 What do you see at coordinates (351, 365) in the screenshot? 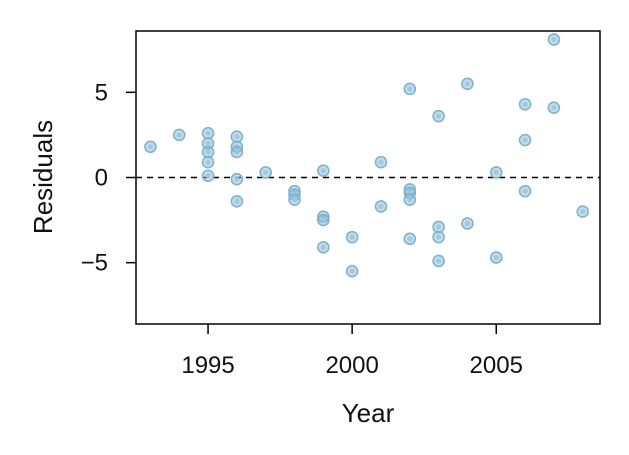
I see `x-tick-label: 2000` at bounding box center [351, 365].